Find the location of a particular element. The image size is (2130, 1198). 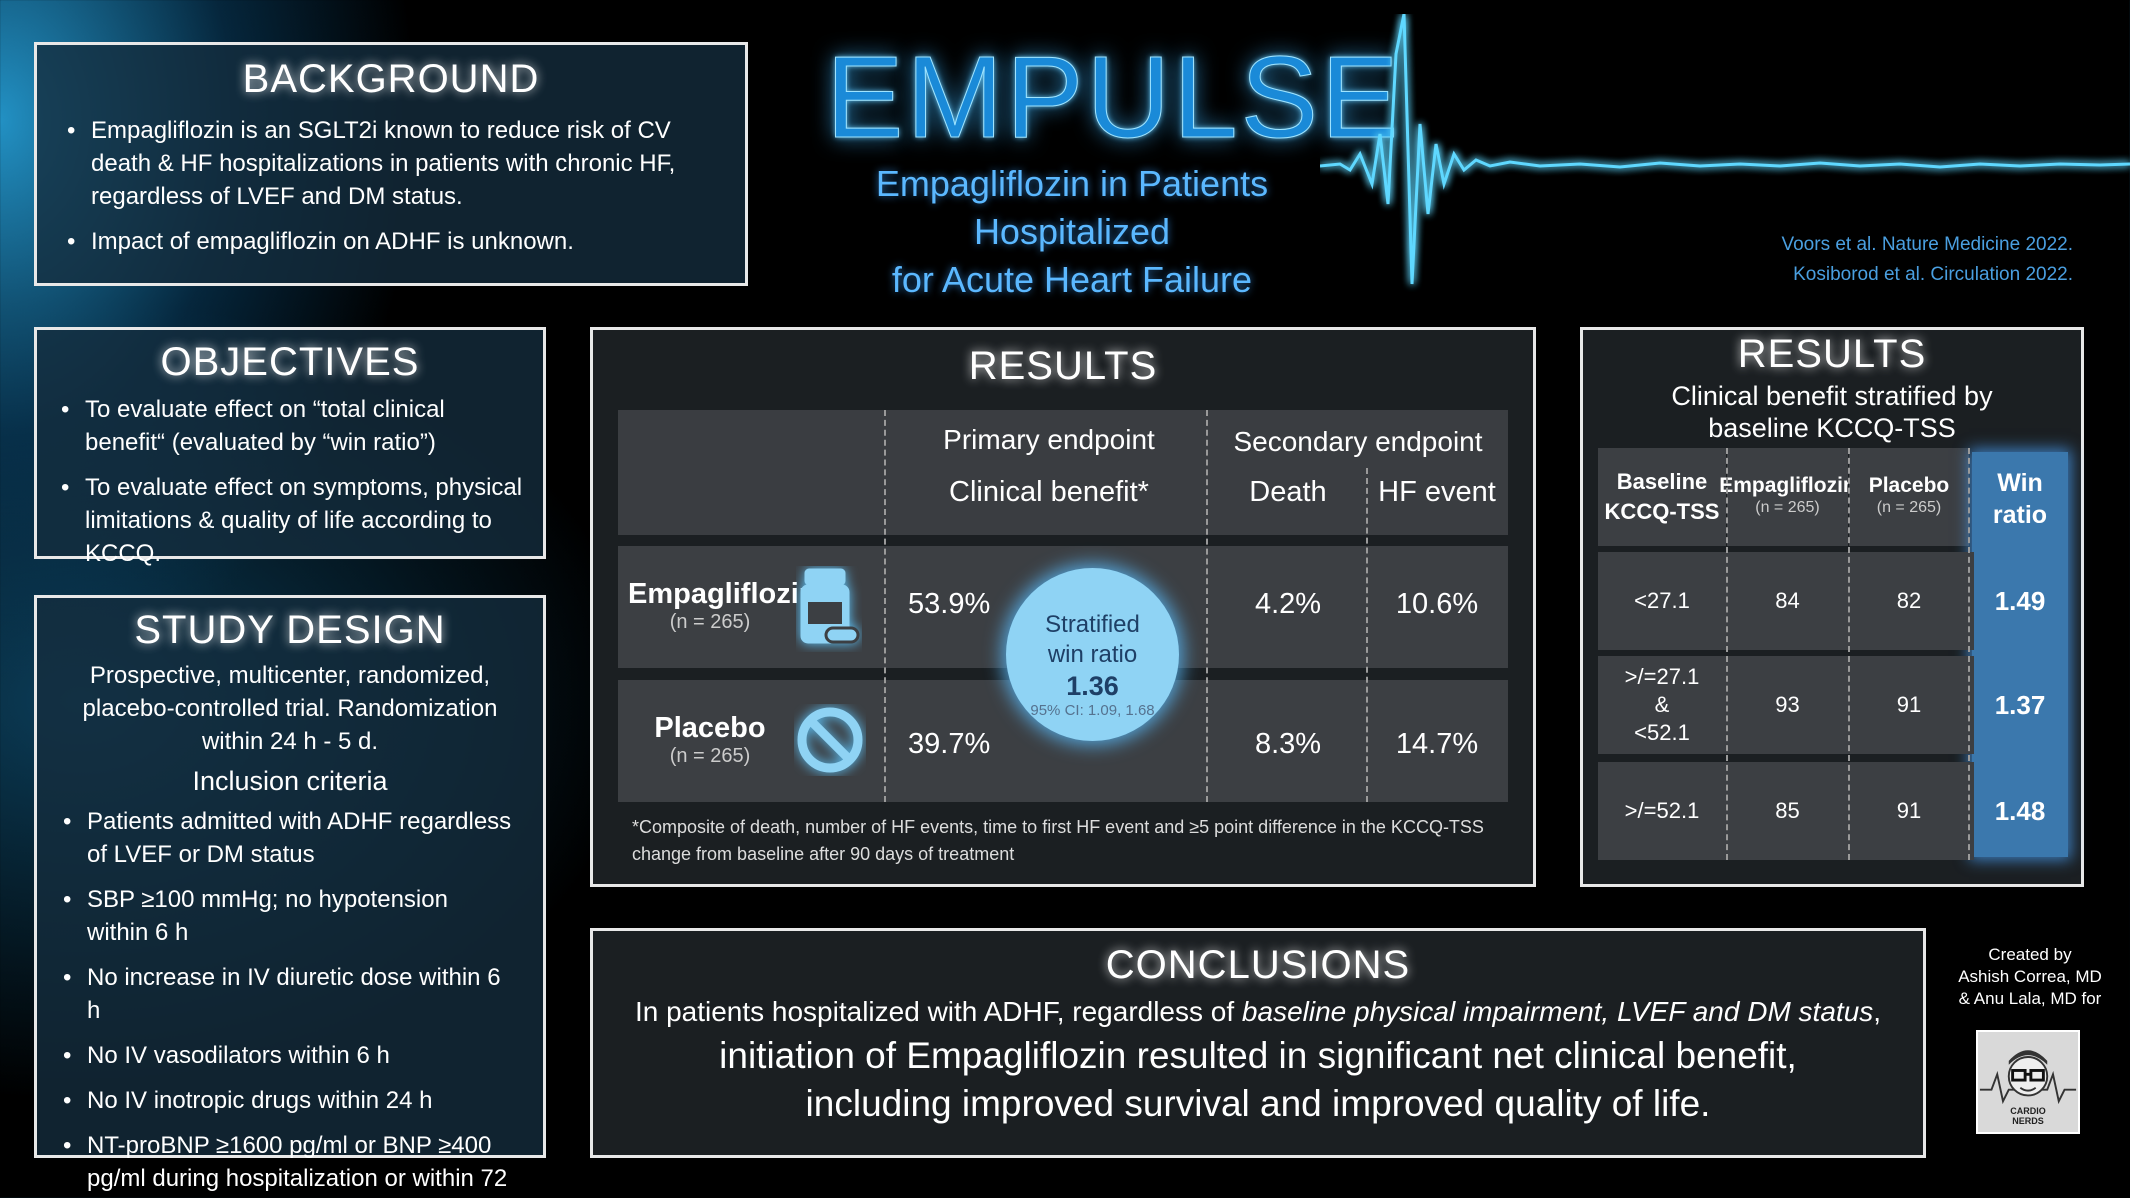

kccq-empa: 84 is located at coordinates (1787, 600).